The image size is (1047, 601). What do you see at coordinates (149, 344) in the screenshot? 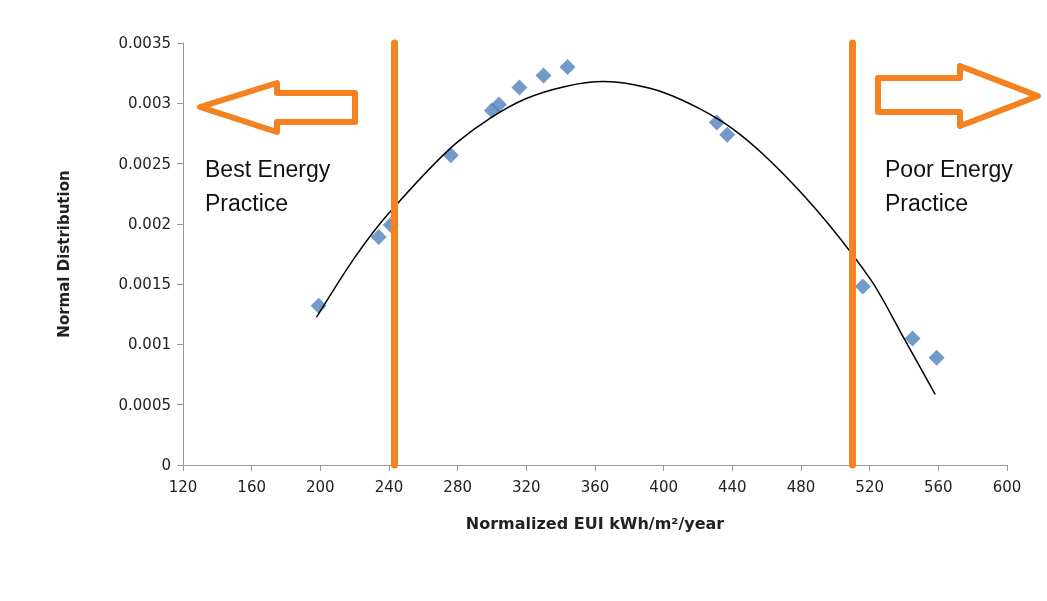
I see `y-tick-label: 0.001` at bounding box center [149, 344].